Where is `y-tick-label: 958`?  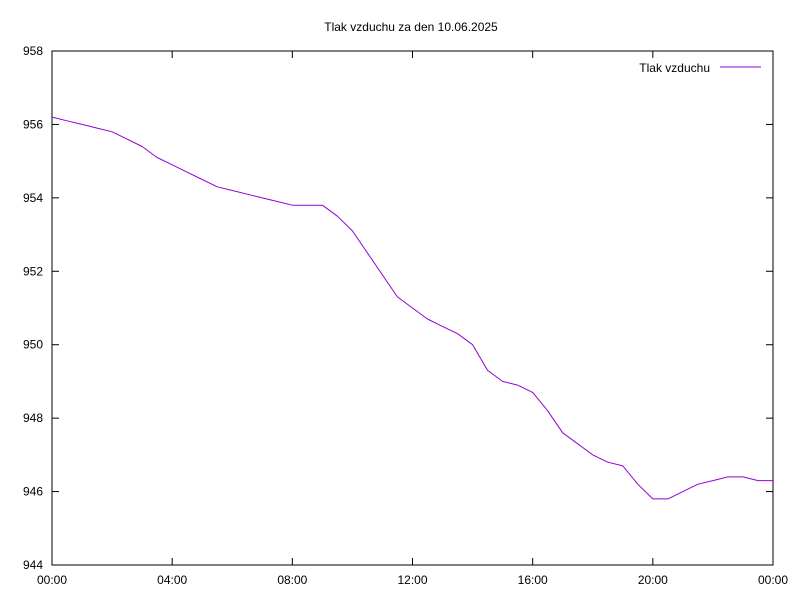
y-tick-label: 958 is located at coordinates (33, 51).